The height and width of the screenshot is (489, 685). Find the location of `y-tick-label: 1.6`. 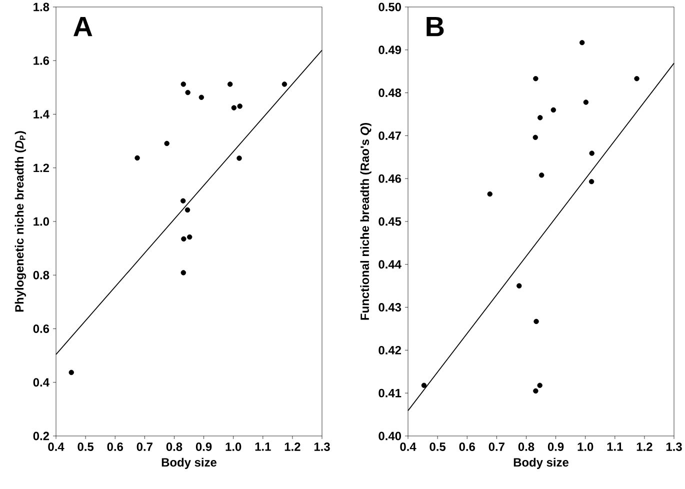

y-tick-label: 1.6 is located at coordinates (42, 60).